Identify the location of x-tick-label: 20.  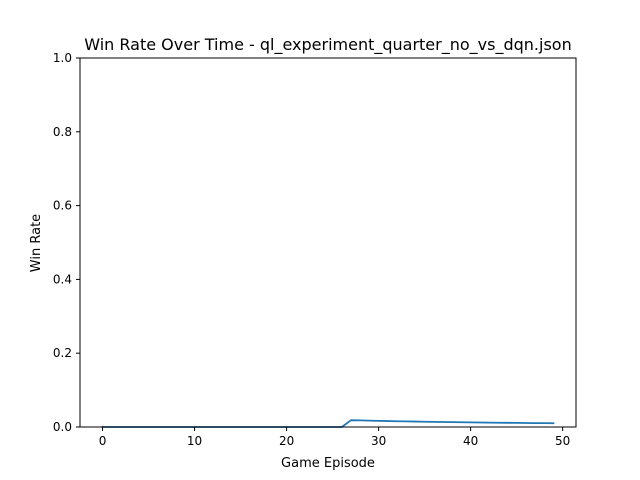
(286, 441).